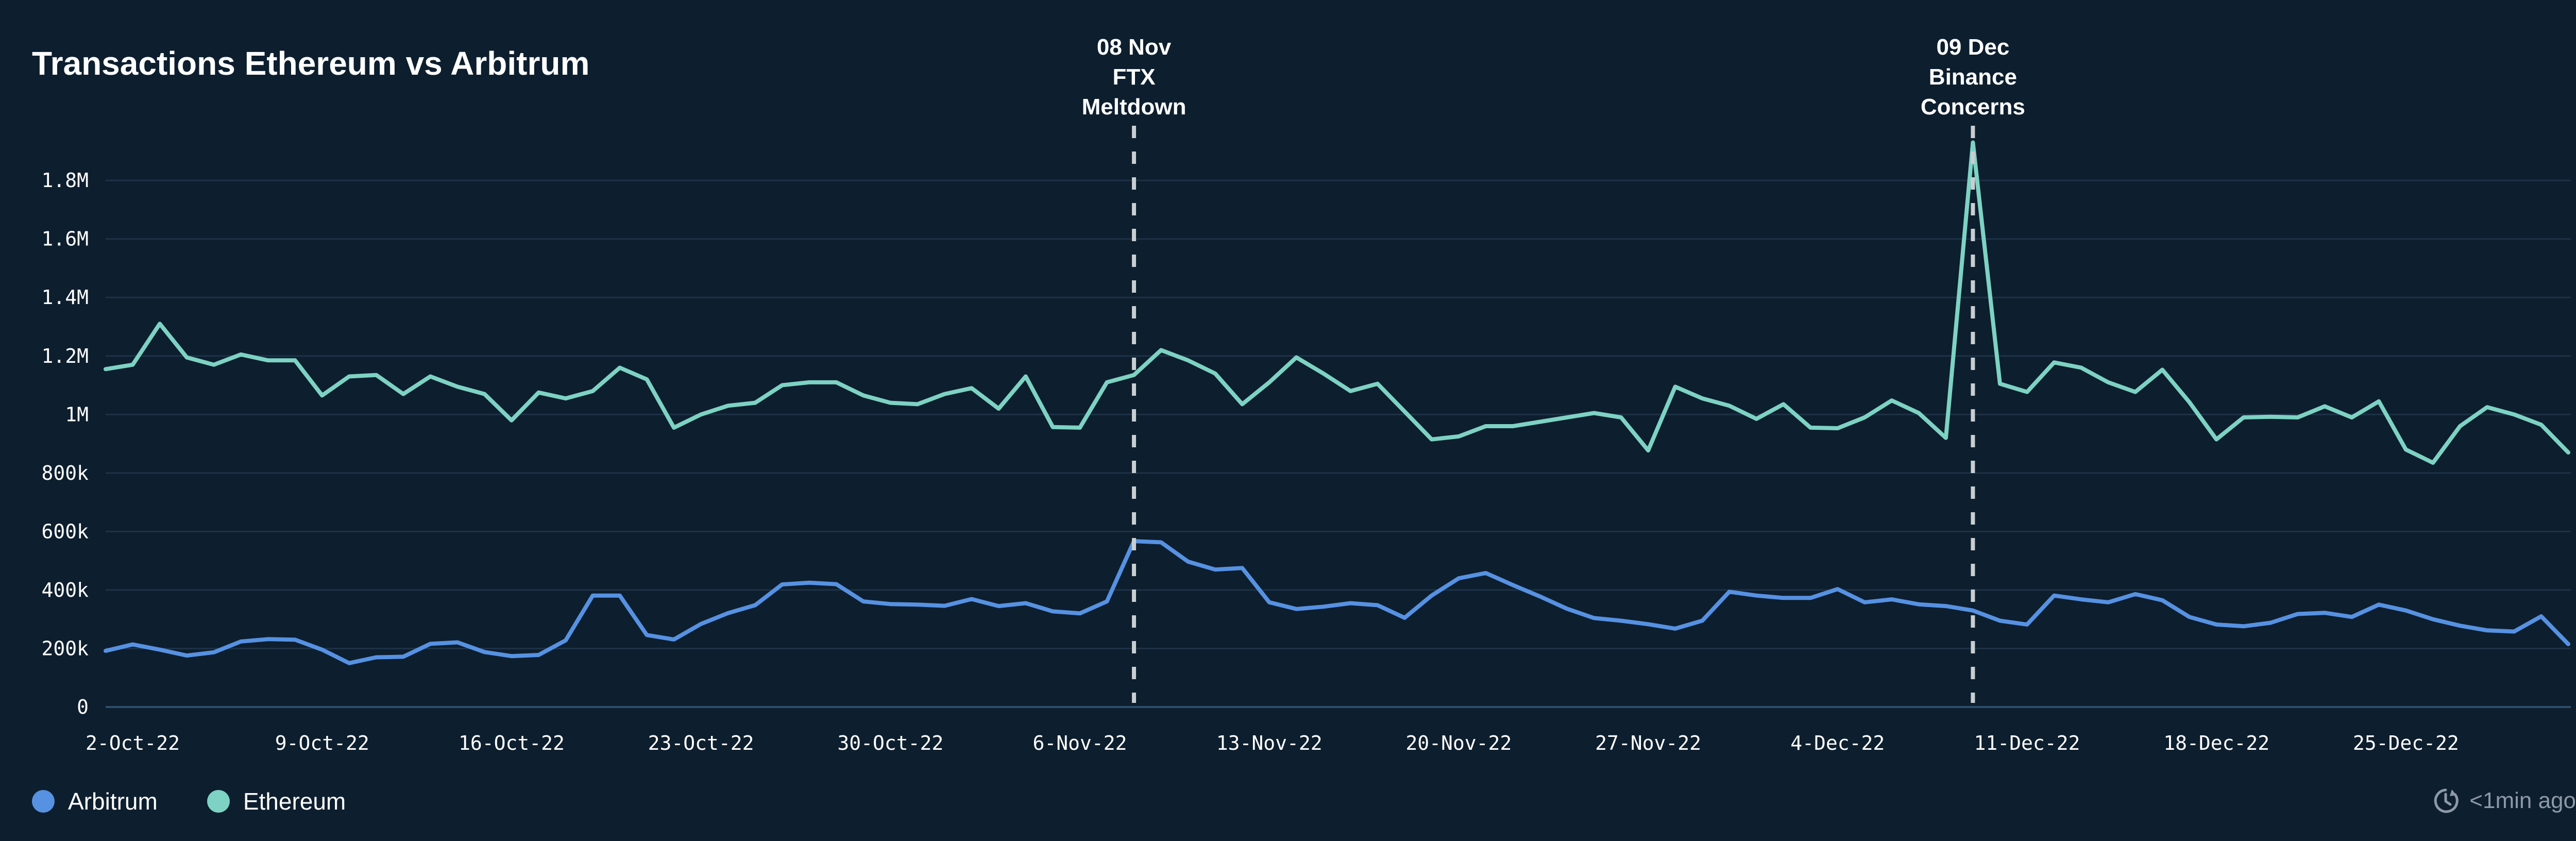 The image size is (2576, 841). Describe the element at coordinates (65, 590) in the screenshot. I see `svg-text: 400k` at that location.